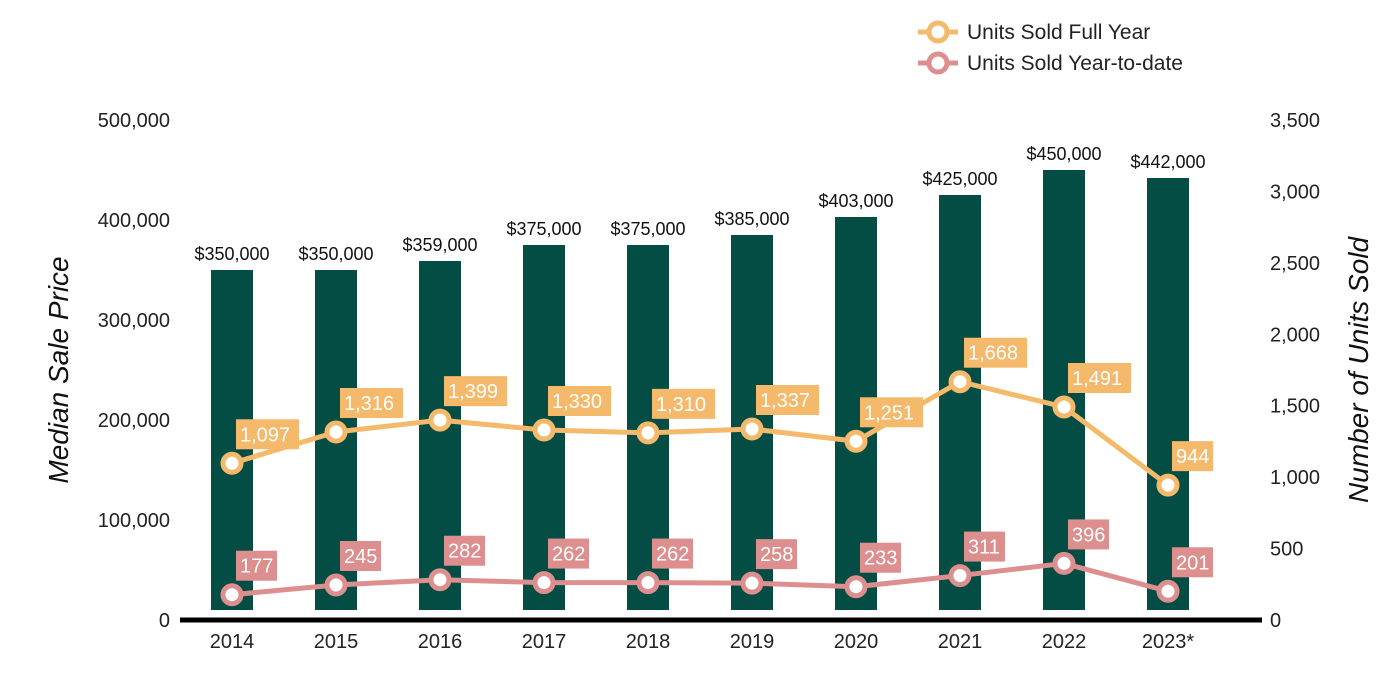 This screenshot has height=700, width=1400. Describe the element at coordinates (1063, 154) in the screenshot. I see `price-bar-label: $450,000` at that location.